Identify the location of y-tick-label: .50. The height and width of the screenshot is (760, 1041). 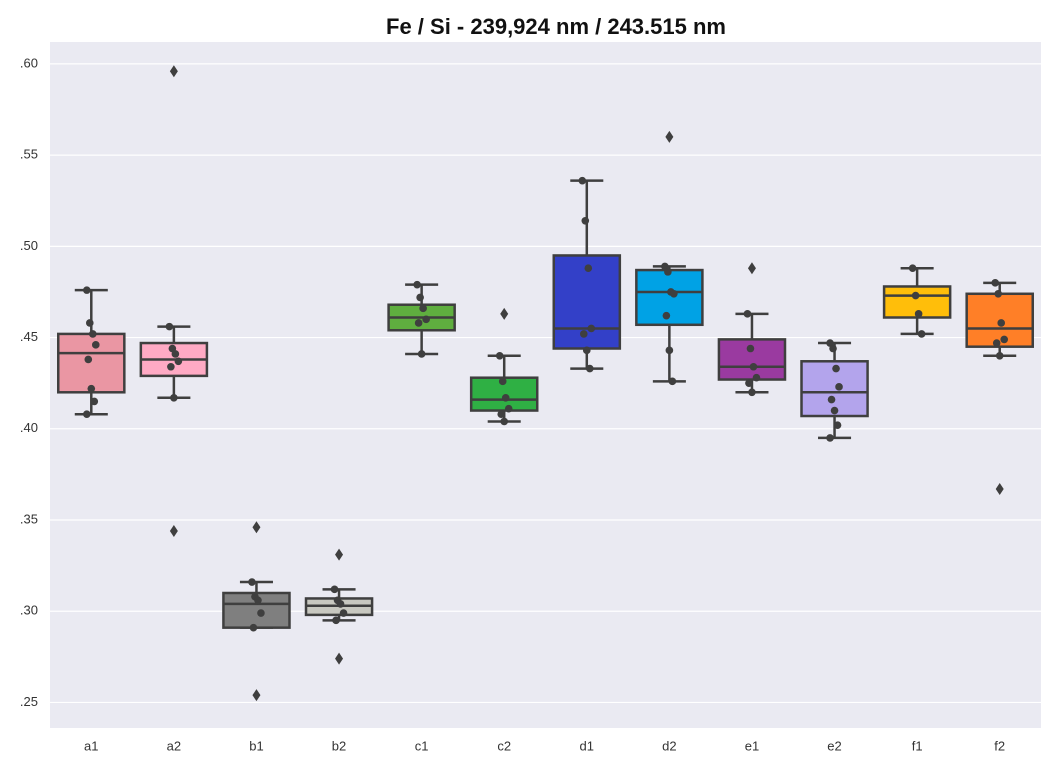
(29, 245).